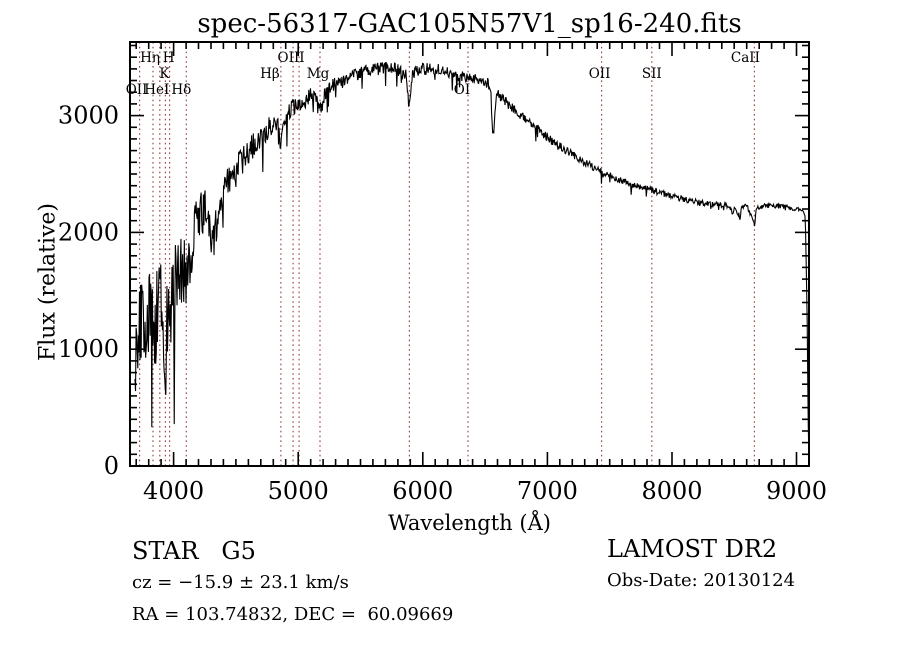  I want to click on y-tick-label: 0, so click(111, 466).